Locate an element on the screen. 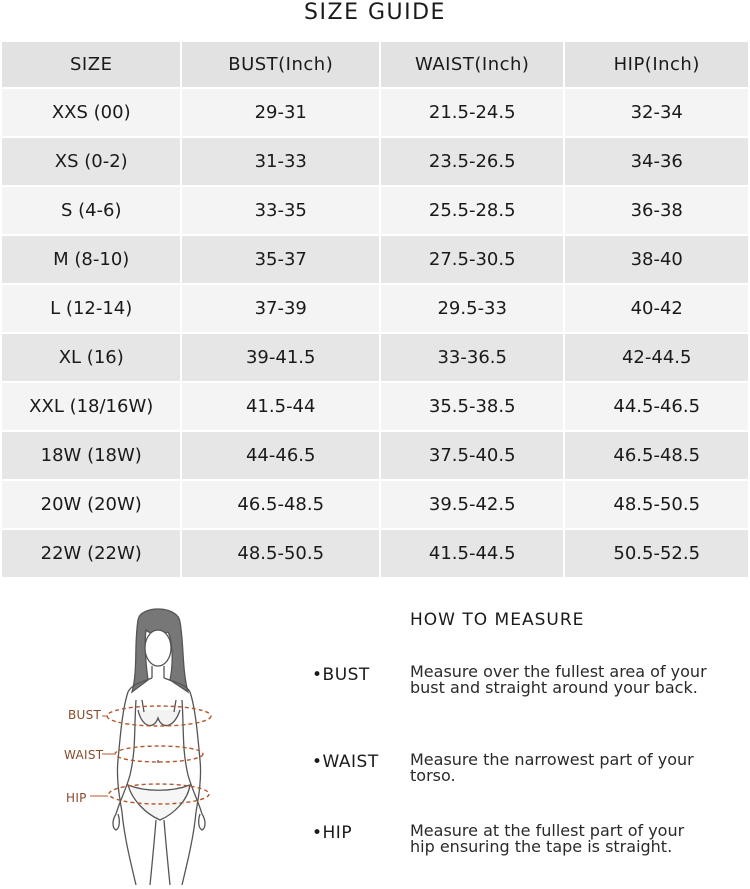  table-row: 22W (22W) 48.5-50.5 41.5-44.5 50.5-52.5 is located at coordinates (375, 553).